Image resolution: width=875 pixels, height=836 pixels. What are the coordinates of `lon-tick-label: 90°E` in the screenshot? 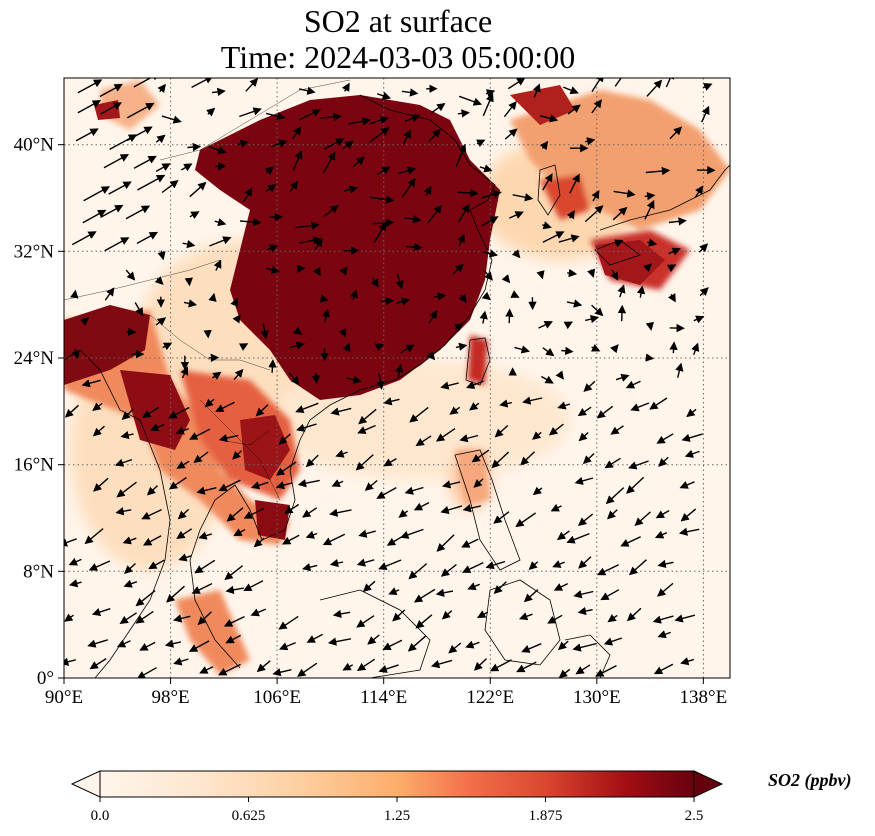 It's located at (64, 697).